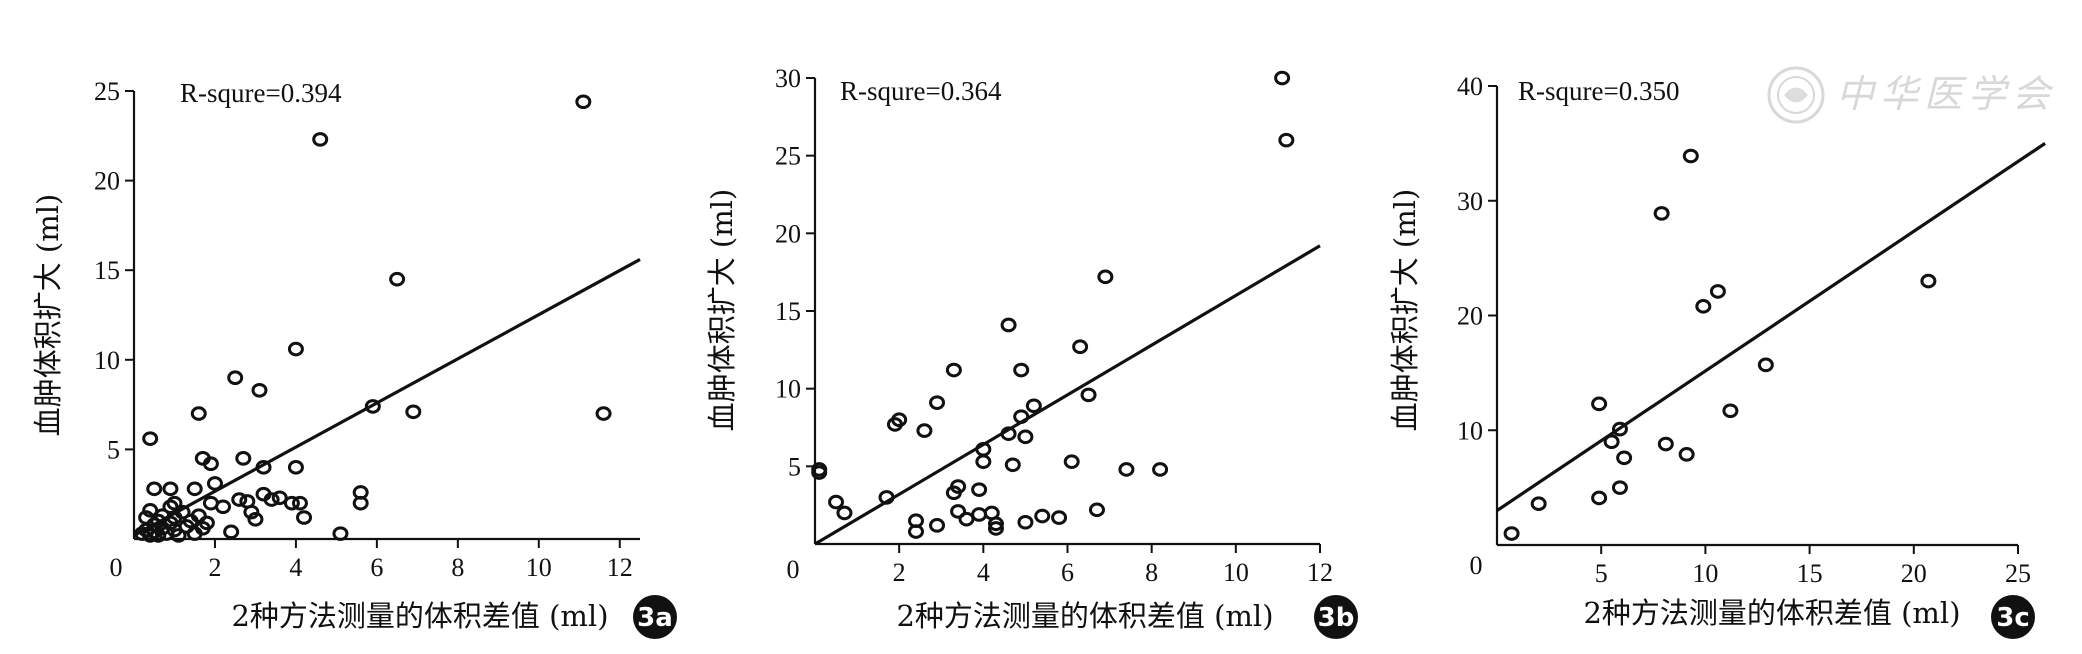  Describe the element at coordinates (1810, 573) in the screenshot. I see `x-tick-label: 15` at that location.